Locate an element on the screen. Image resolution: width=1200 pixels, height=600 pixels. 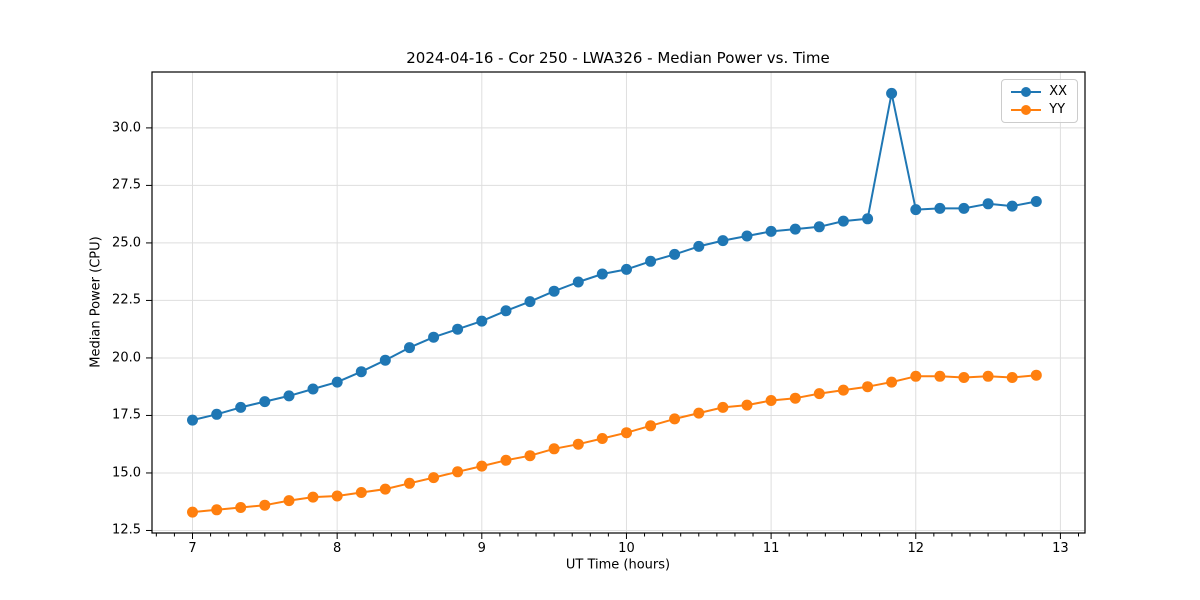
legend-label-yy: YY is located at coordinates (1057, 109).